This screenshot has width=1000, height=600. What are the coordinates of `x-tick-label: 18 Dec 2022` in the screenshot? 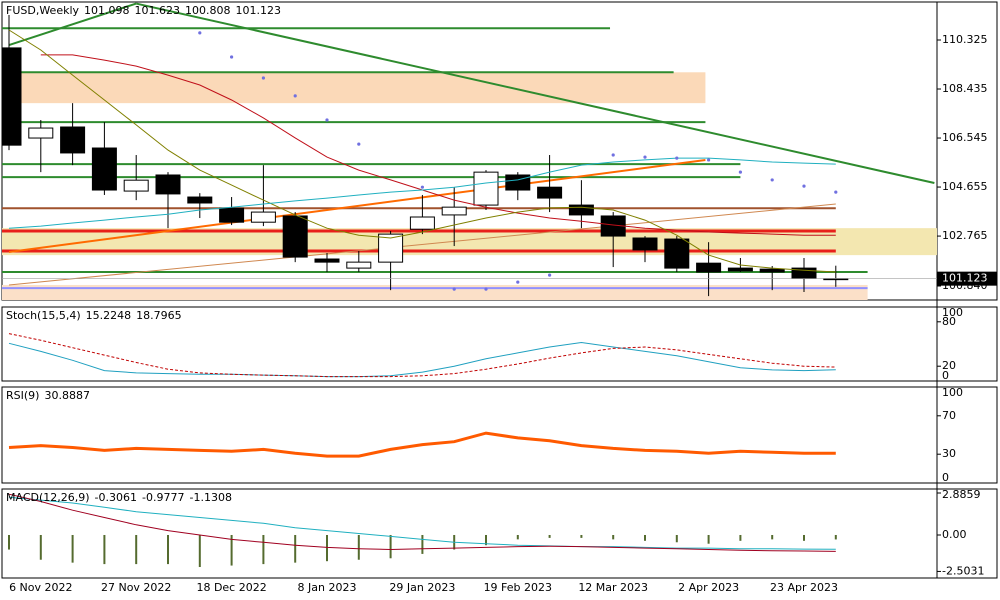 It's located at (231, 587).